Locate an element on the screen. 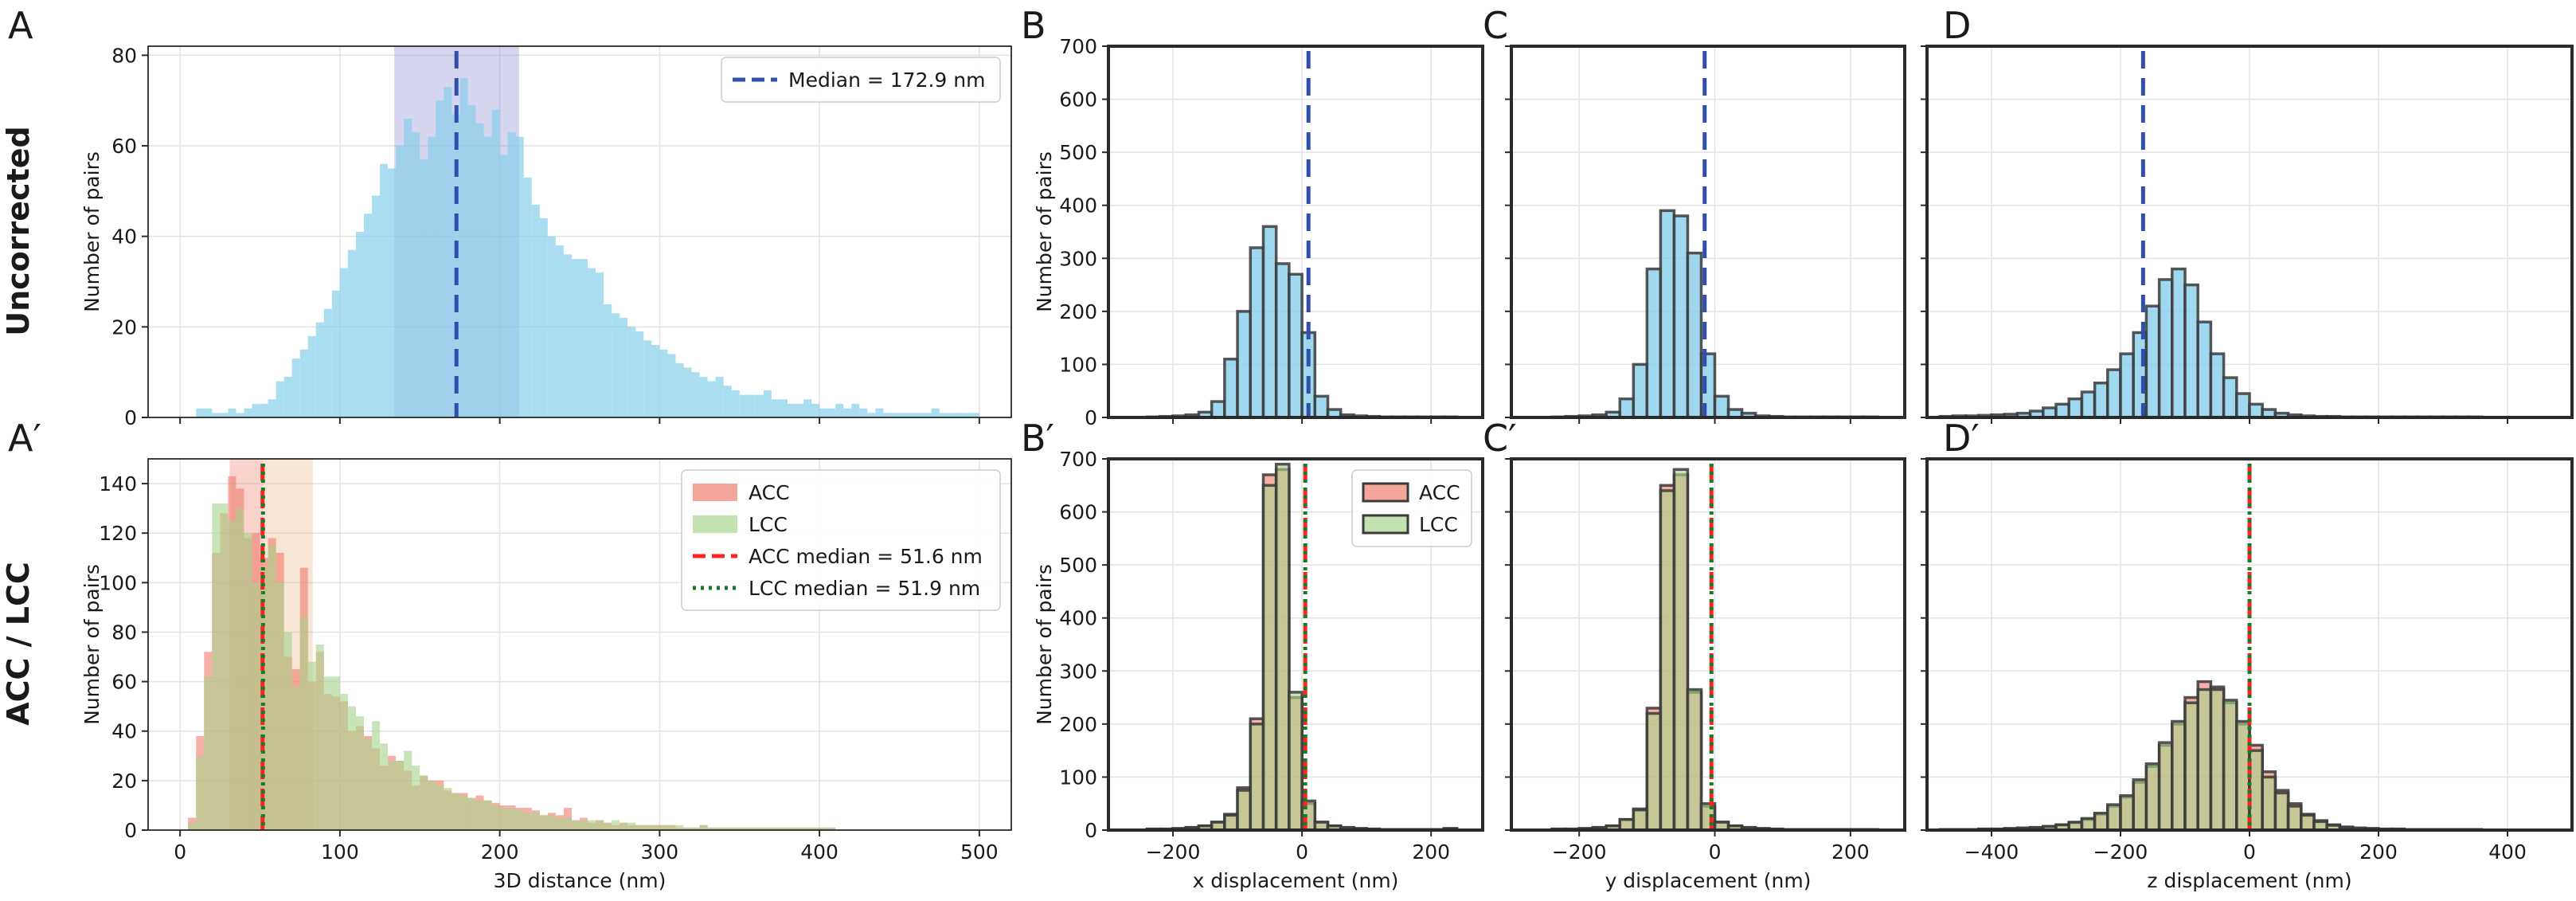  ytick-label: 60 is located at coordinates (124, 146).